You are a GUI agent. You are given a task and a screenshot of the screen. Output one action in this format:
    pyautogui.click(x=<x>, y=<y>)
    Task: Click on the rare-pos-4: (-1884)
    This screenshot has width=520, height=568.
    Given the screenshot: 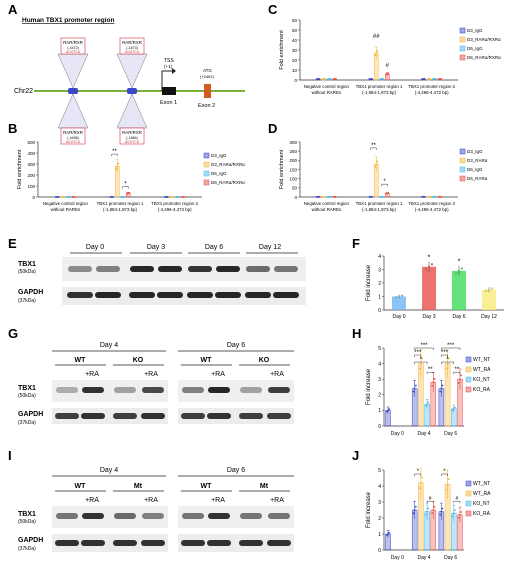 What is the action you would take?
    pyautogui.click(x=132, y=138)
    